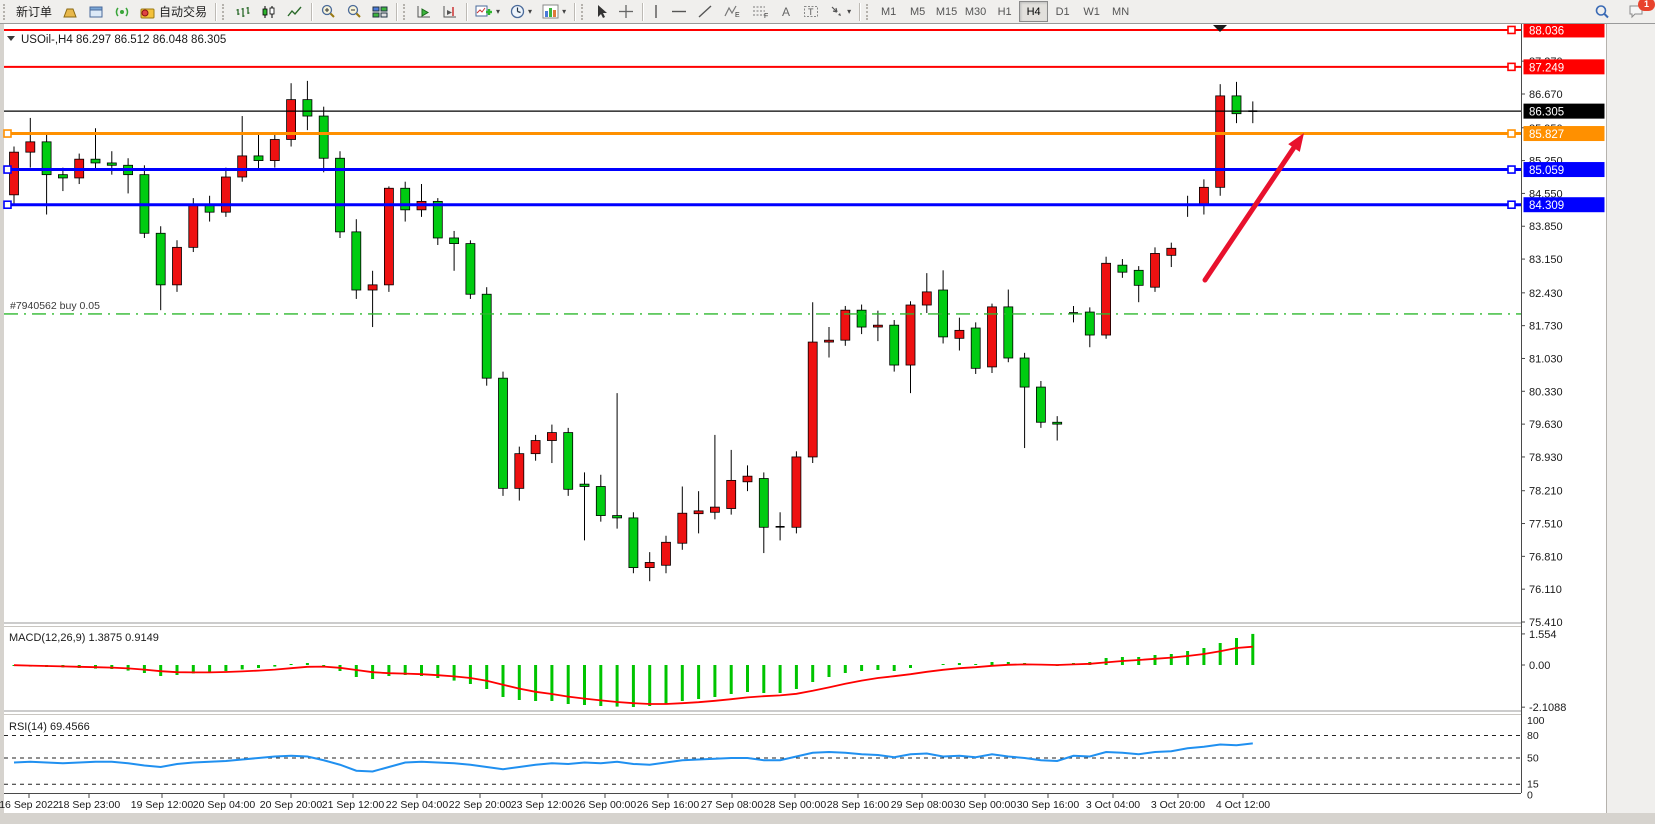  What do you see at coordinates (732, 12) in the screenshot?
I see `elliott-wave-tool-button: E` at bounding box center [732, 12].